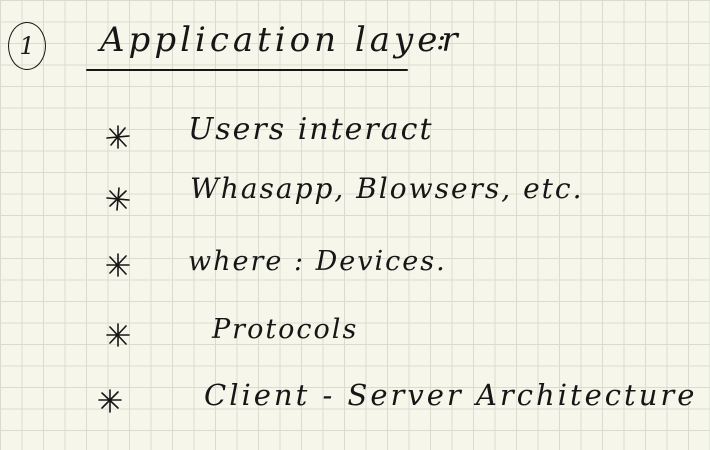 The width and height of the screenshot is (710, 450). I want to click on list-item-4: Protocols, so click(285, 329).